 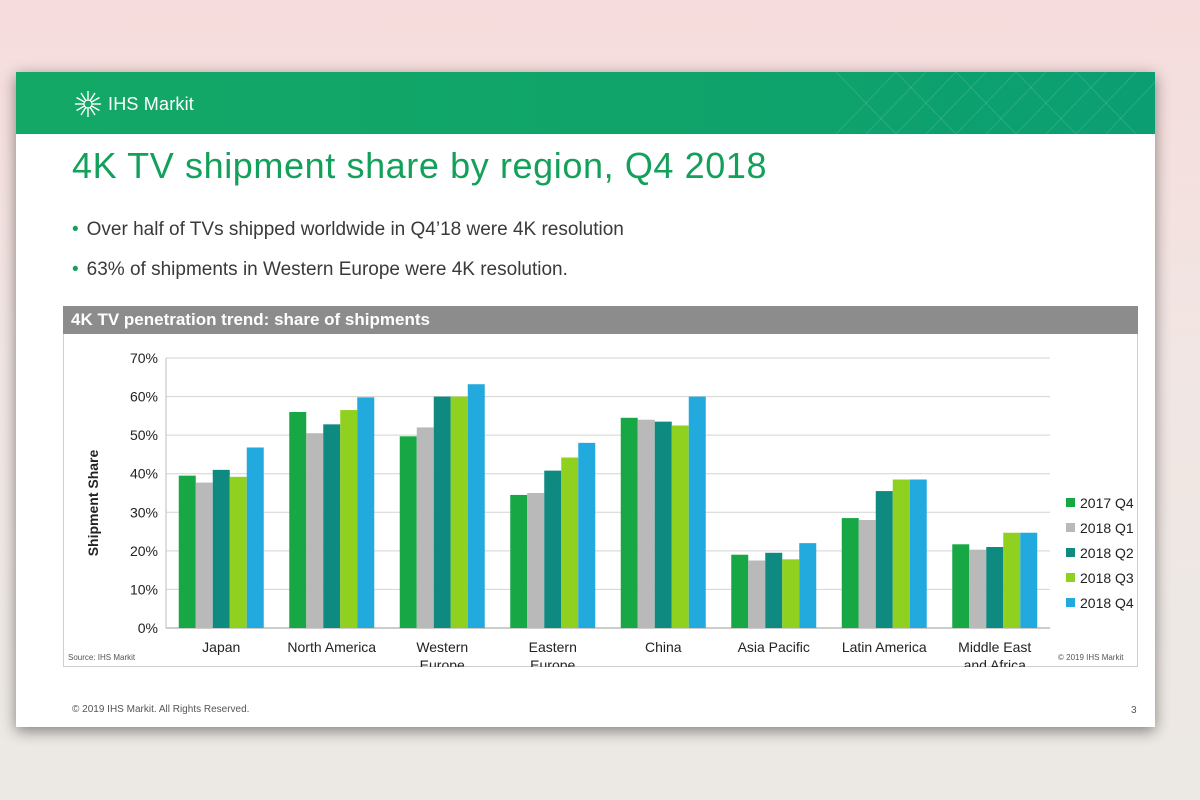 What do you see at coordinates (88, 104) in the screenshot?
I see `ihs-sunburst-icon` at bounding box center [88, 104].